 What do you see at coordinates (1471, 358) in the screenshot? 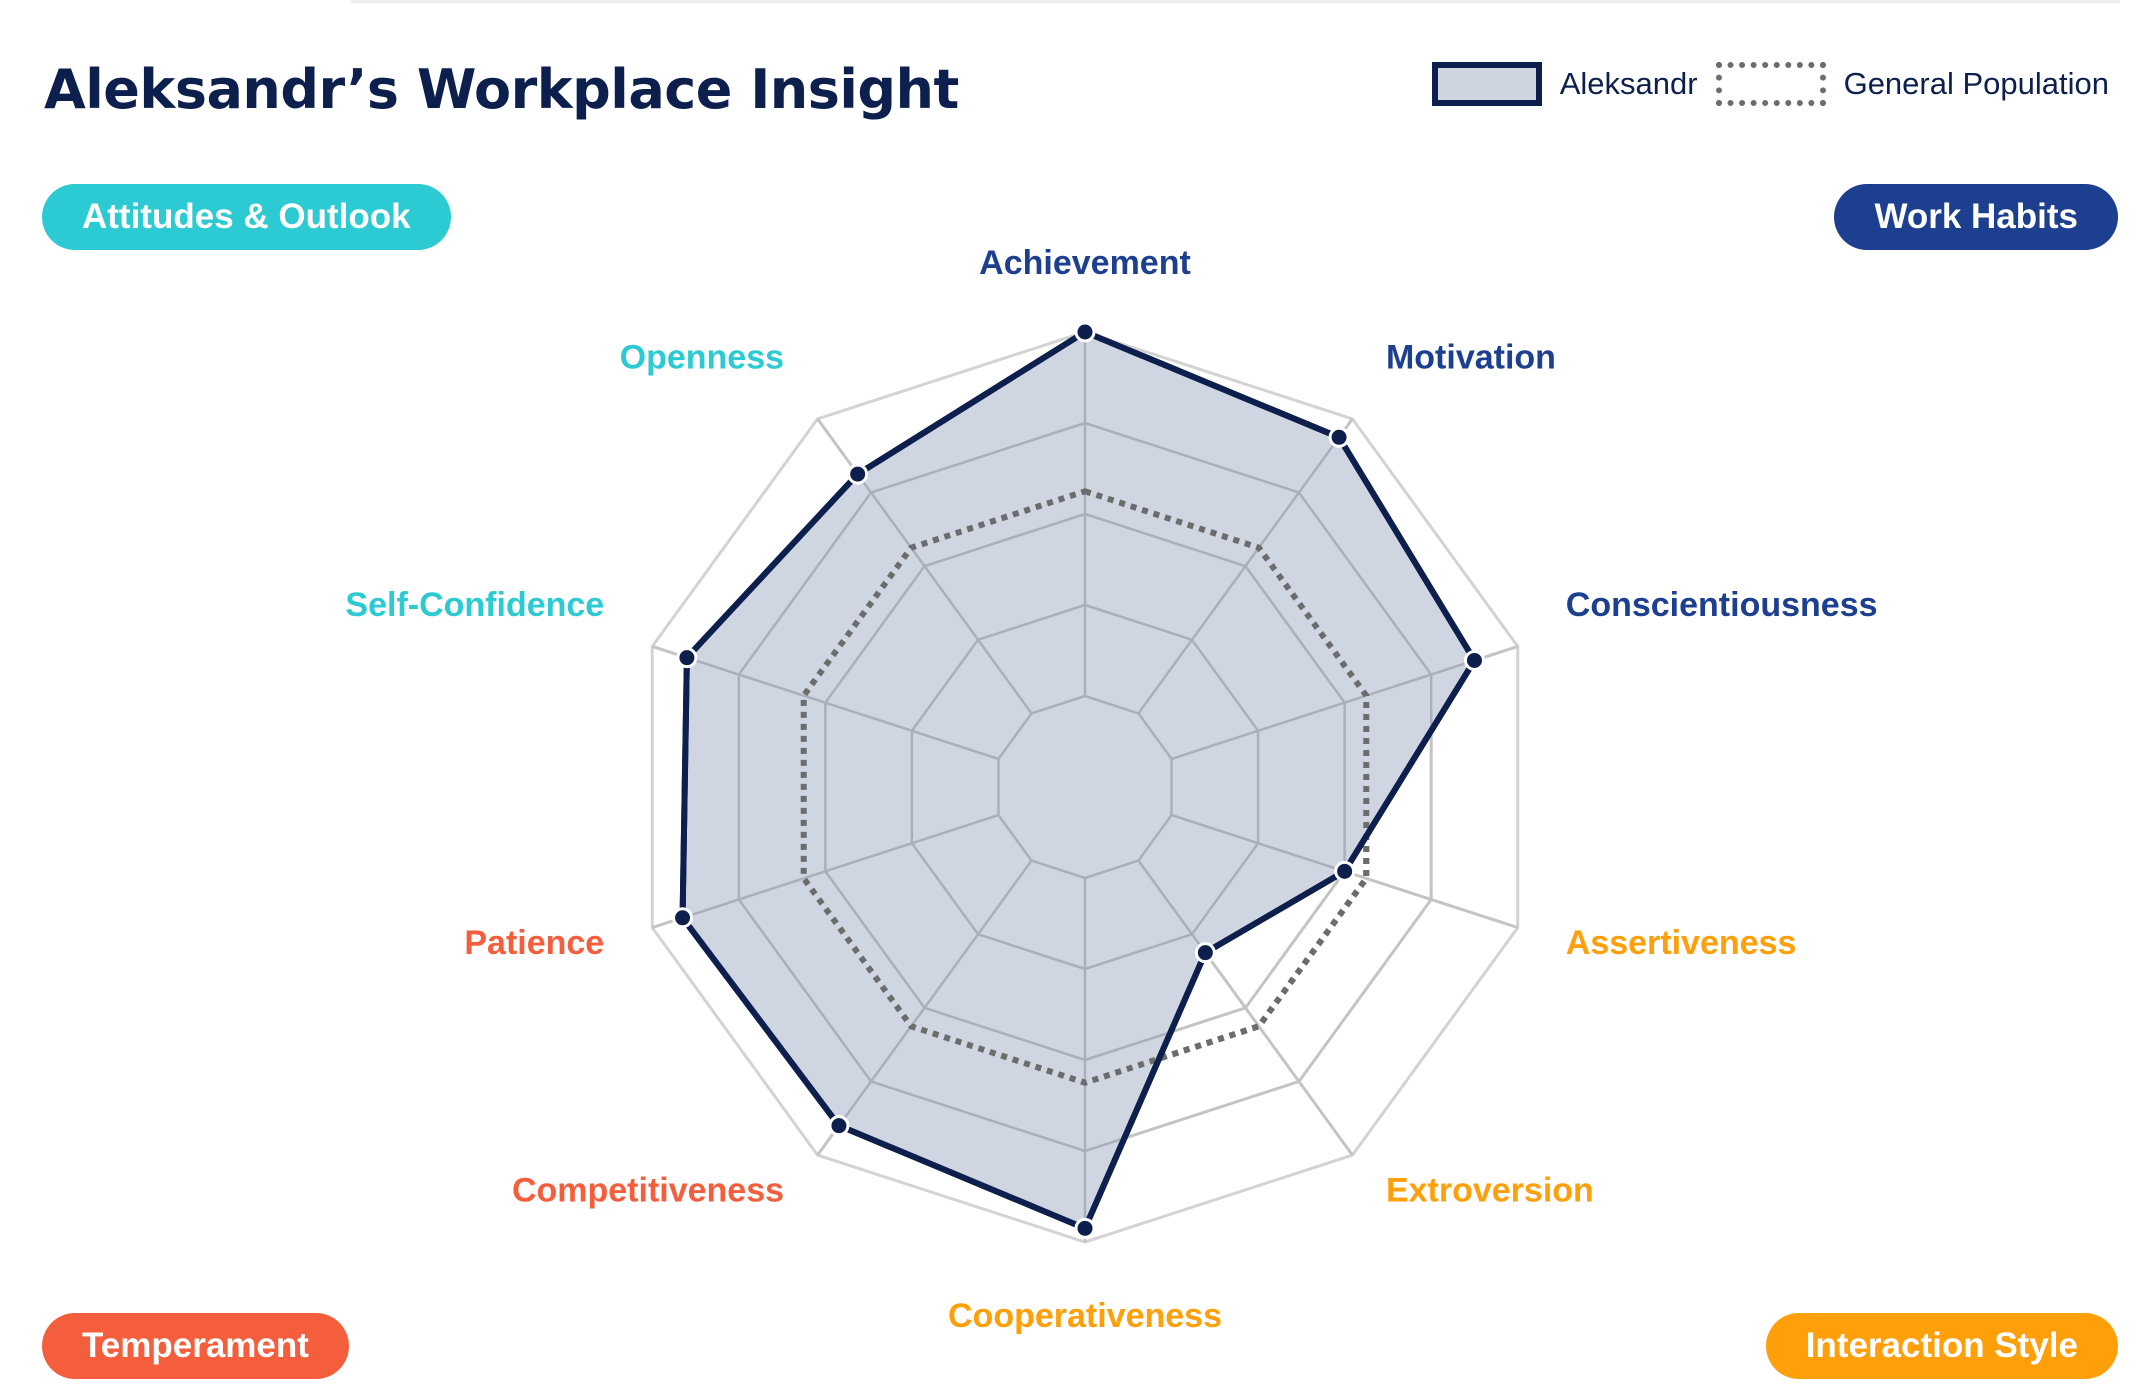
I see `axis-label-motivation: Motivation` at bounding box center [1471, 358].